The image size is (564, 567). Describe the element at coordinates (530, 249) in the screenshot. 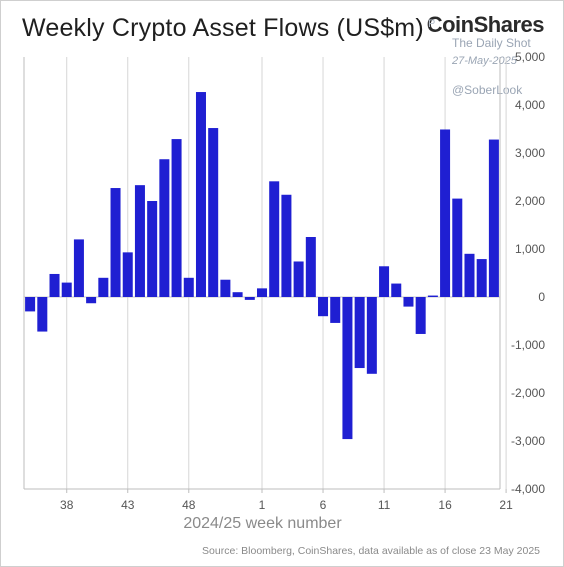

I see `y-tick-label: 1,000` at that location.